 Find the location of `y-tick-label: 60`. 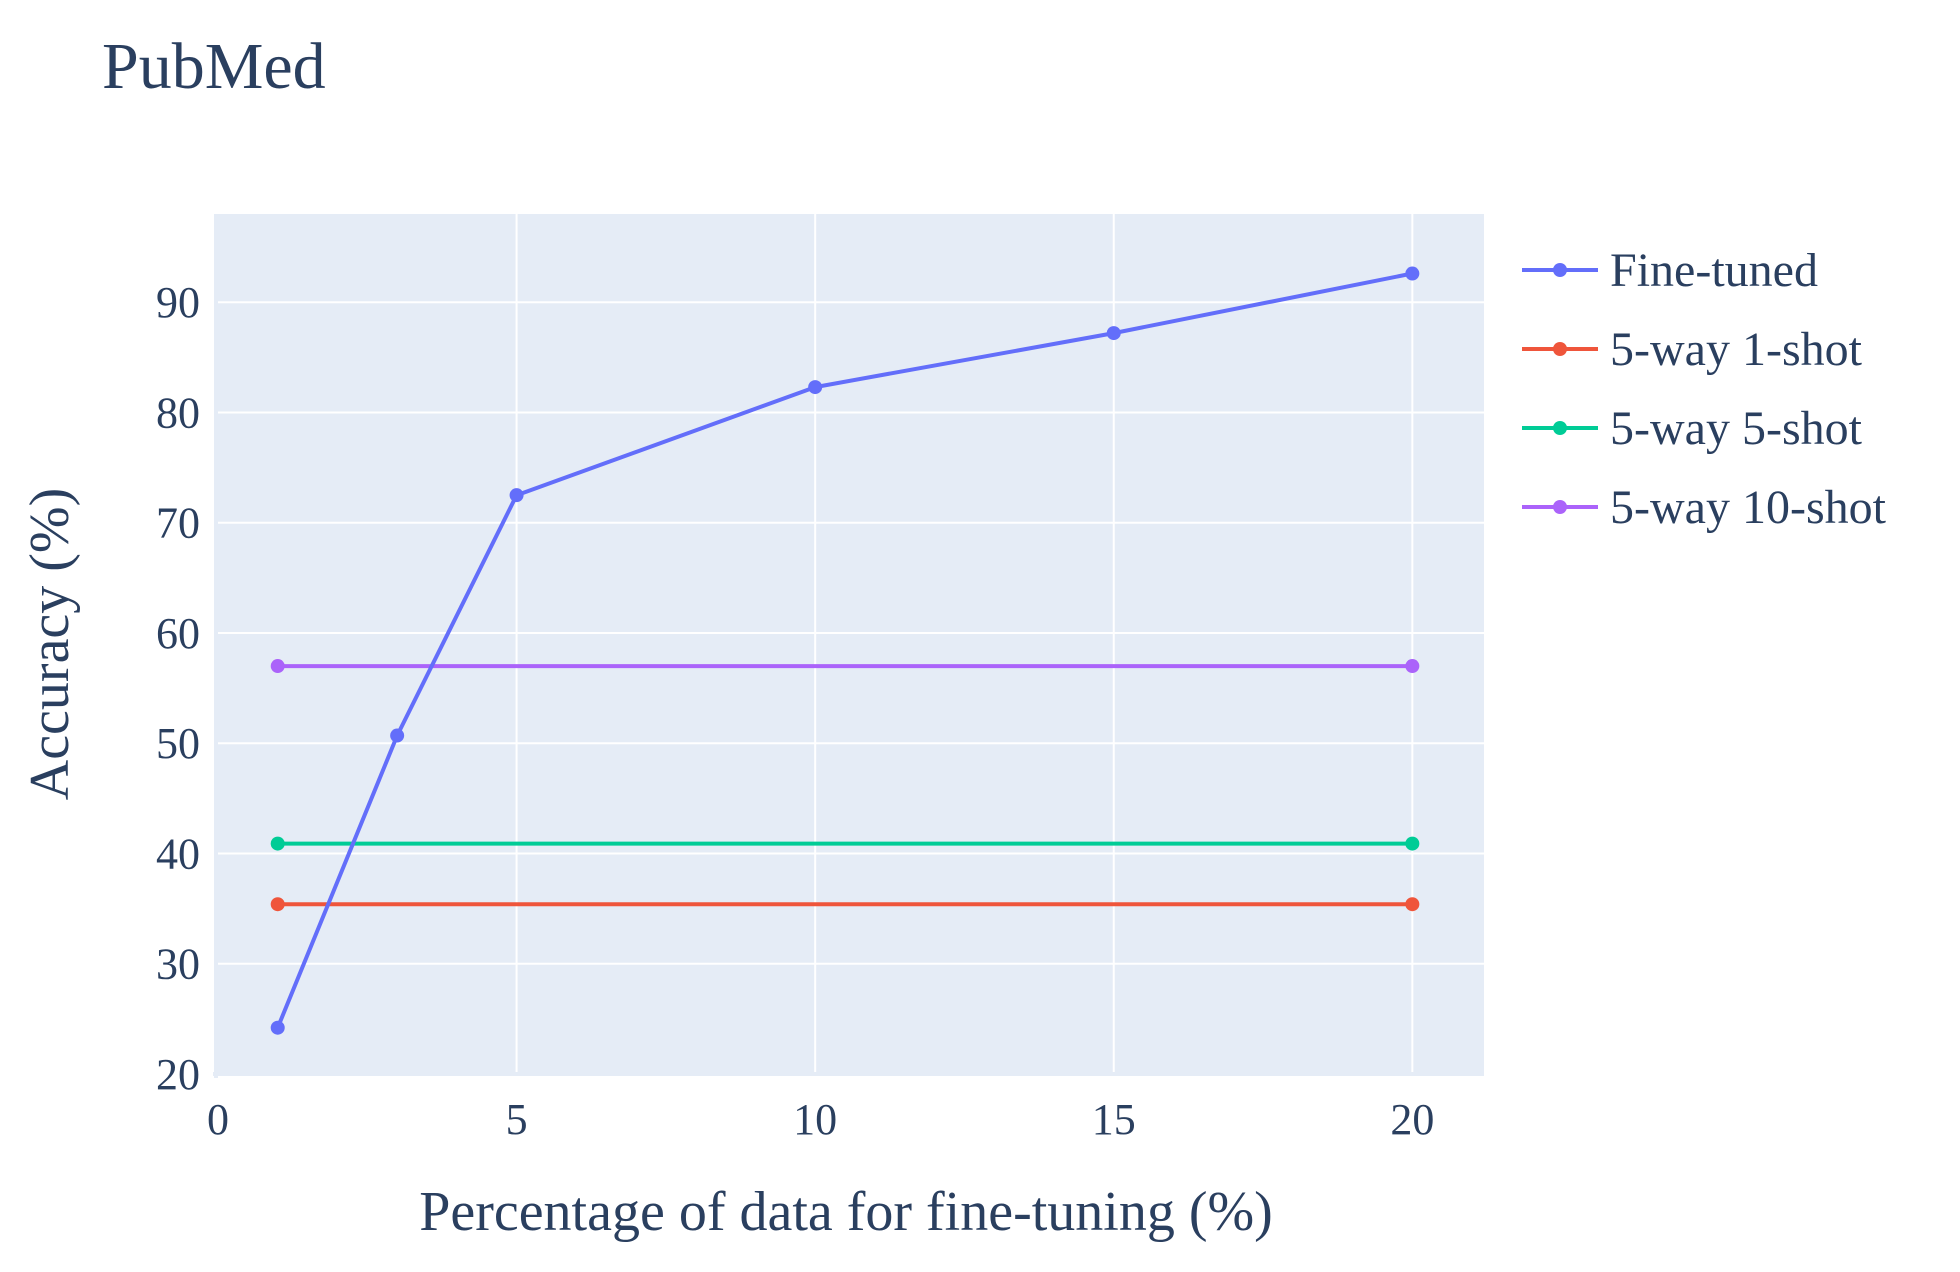

y-tick-label: 60 is located at coordinates (178, 633).